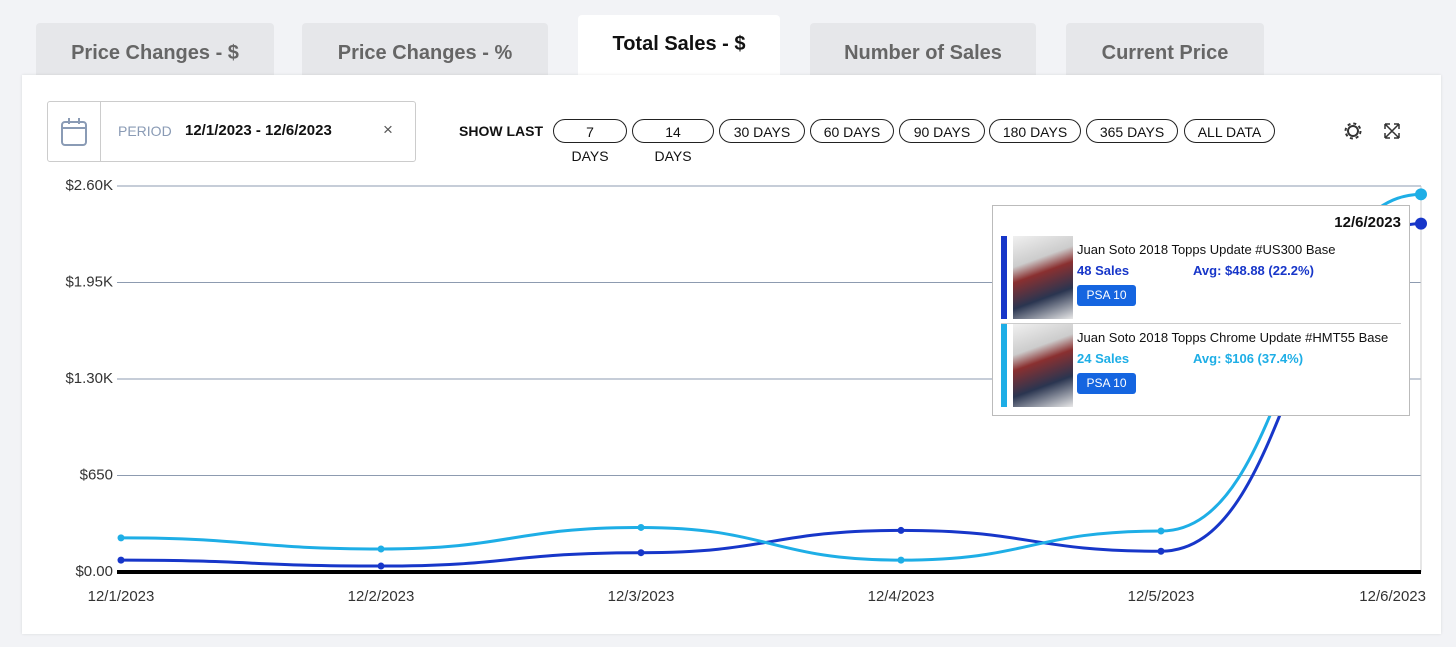 The image size is (1456, 647). I want to click on range-button: 14 DAYS, so click(673, 141).